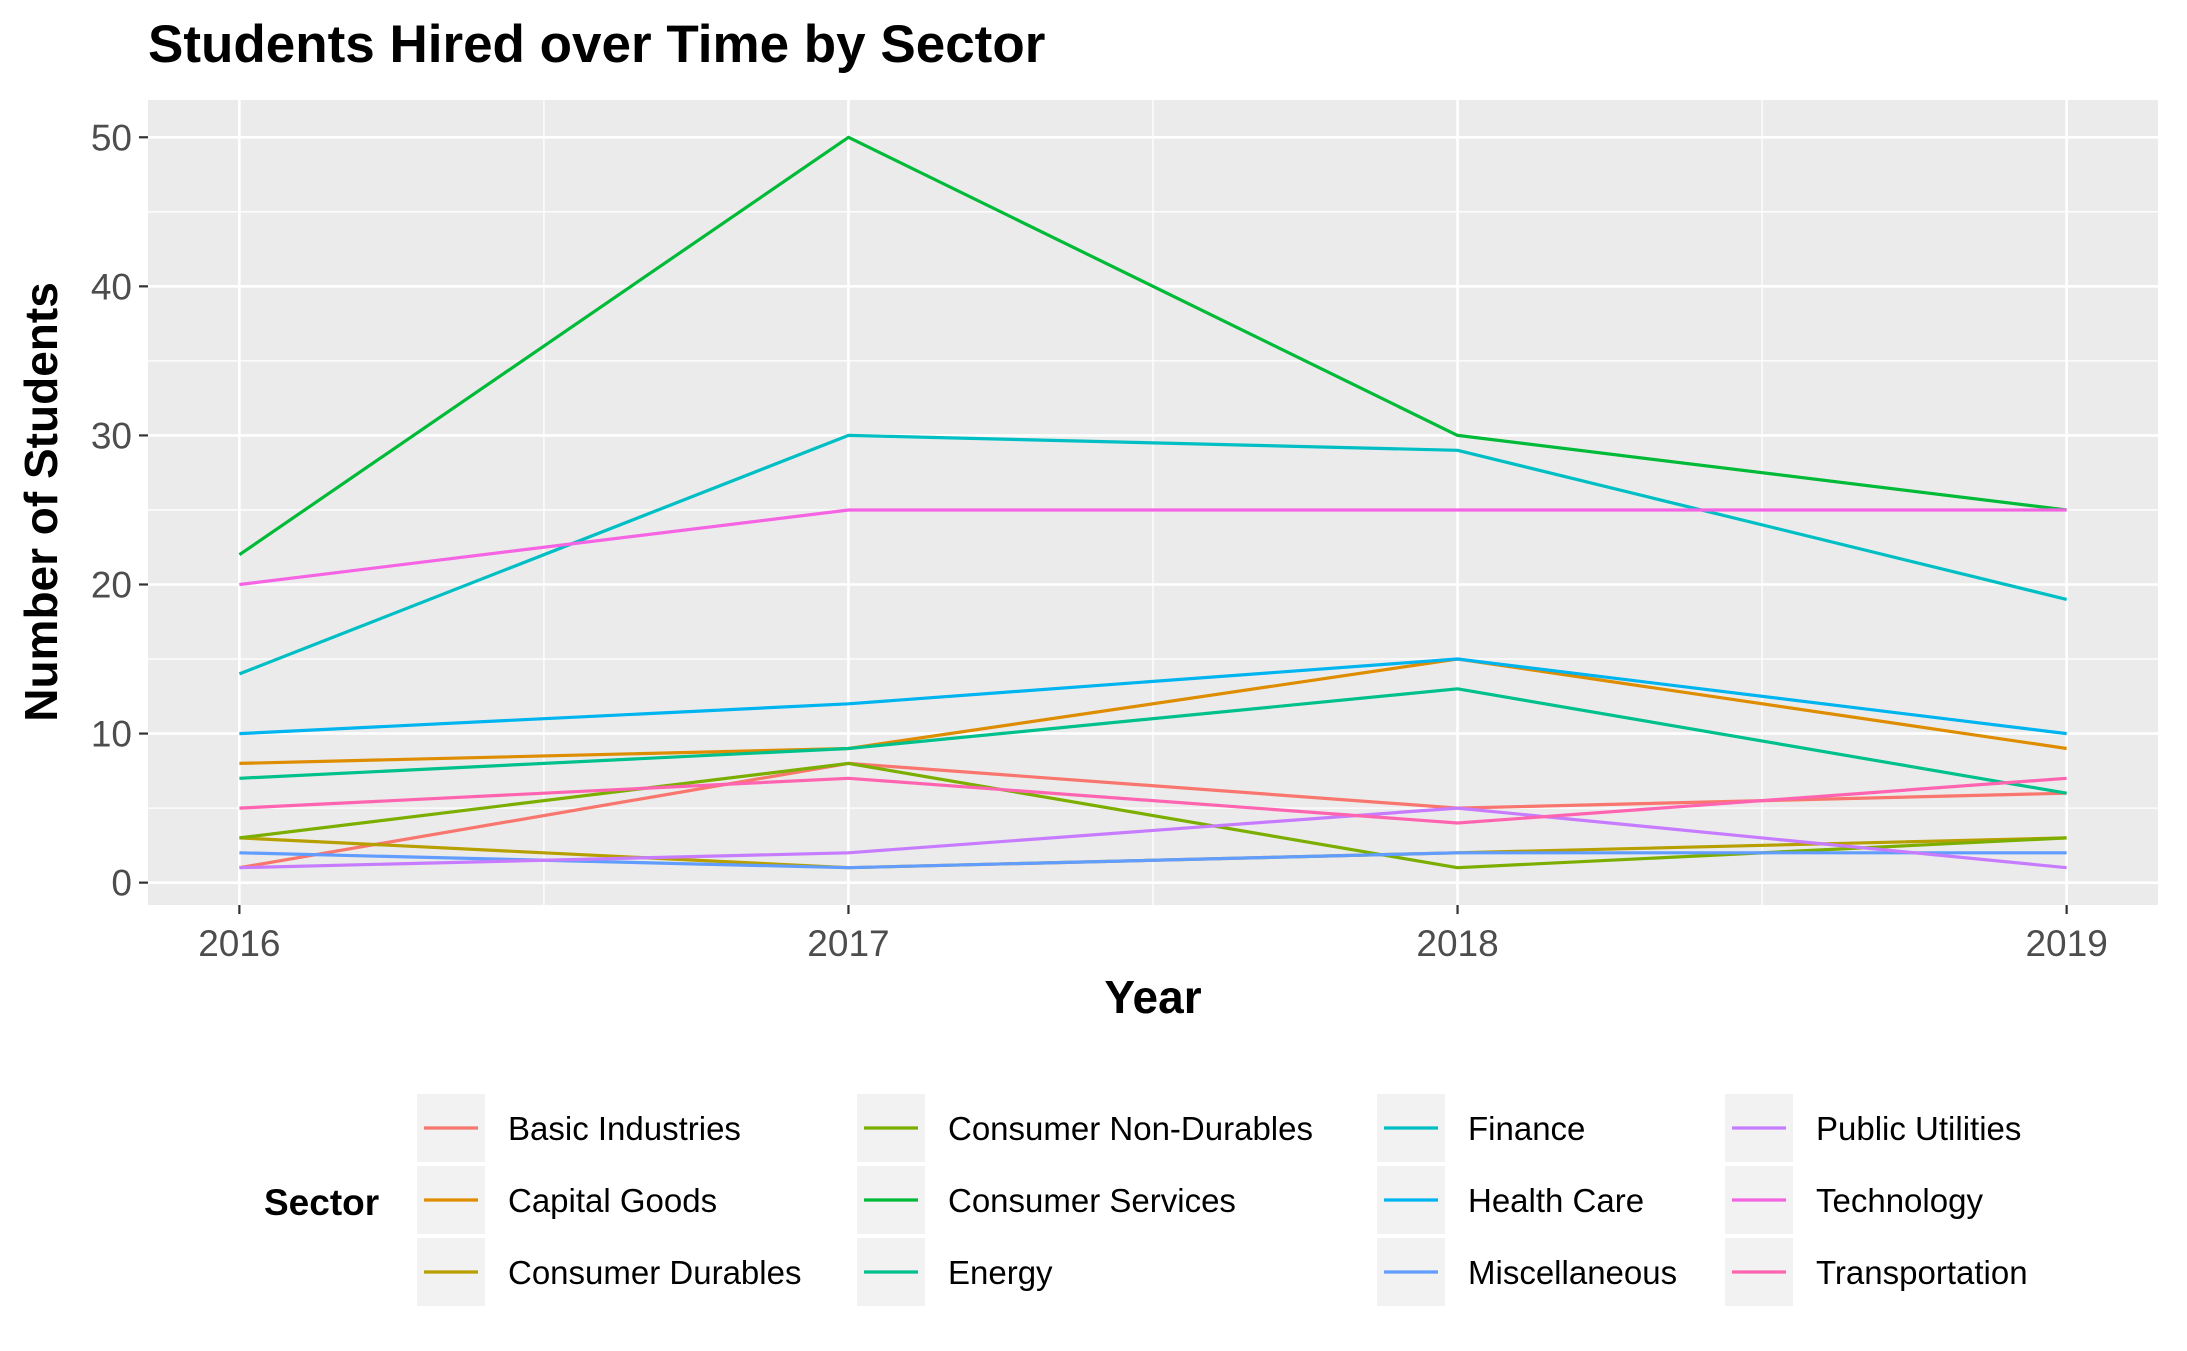 The width and height of the screenshot is (2187, 1351). Describe the element at coordinates (848, 943) in the screenshot. I see `x-tick-label: 2017` at that location.